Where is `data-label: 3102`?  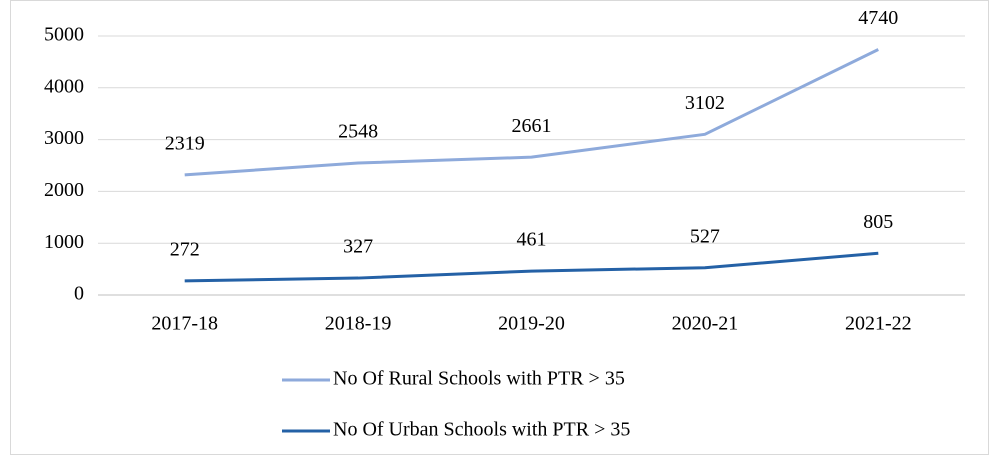 data-label: 3102 is located at coordinates (705, 103).